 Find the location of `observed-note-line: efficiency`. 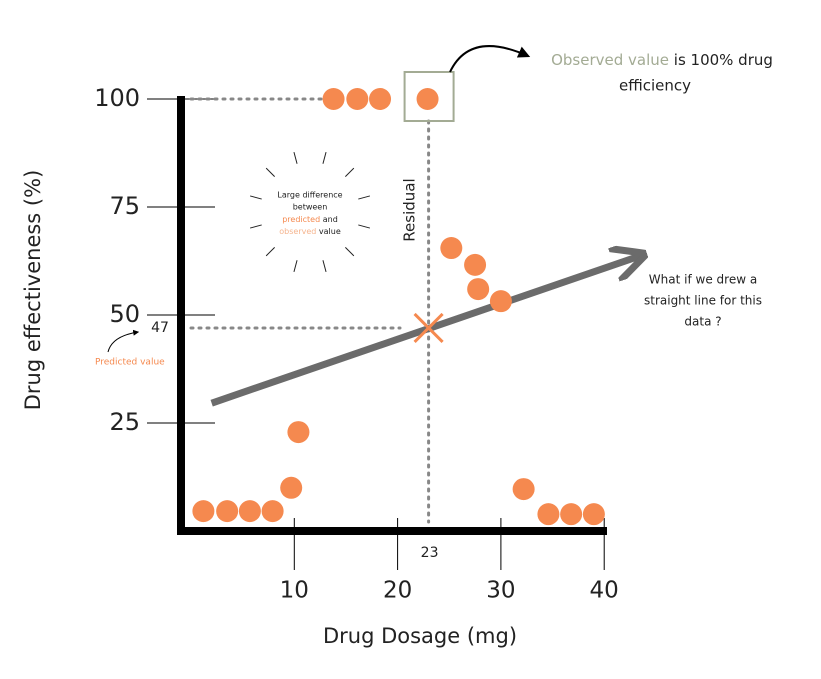

observed-note-line: efficiency is located at coordinates (655, 86).